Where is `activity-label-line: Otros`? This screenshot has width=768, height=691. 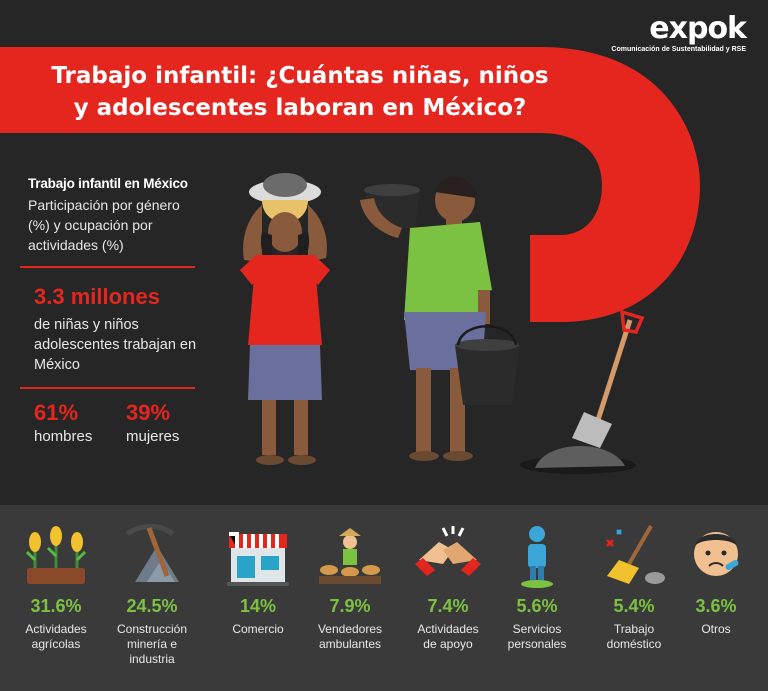
activity-label-line: Otros is located at coordinates (716, 629).